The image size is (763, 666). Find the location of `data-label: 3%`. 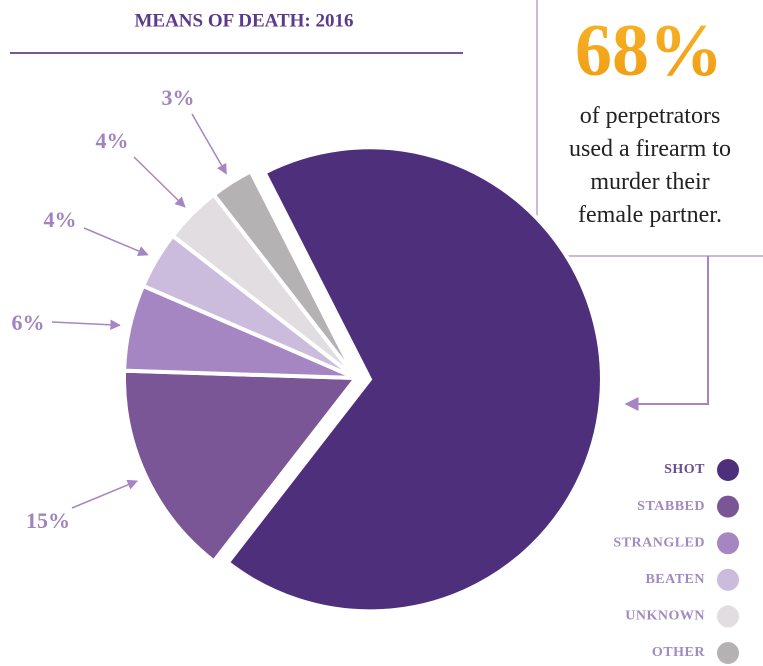

data-label: 3% is located at coordinates (178, 97).